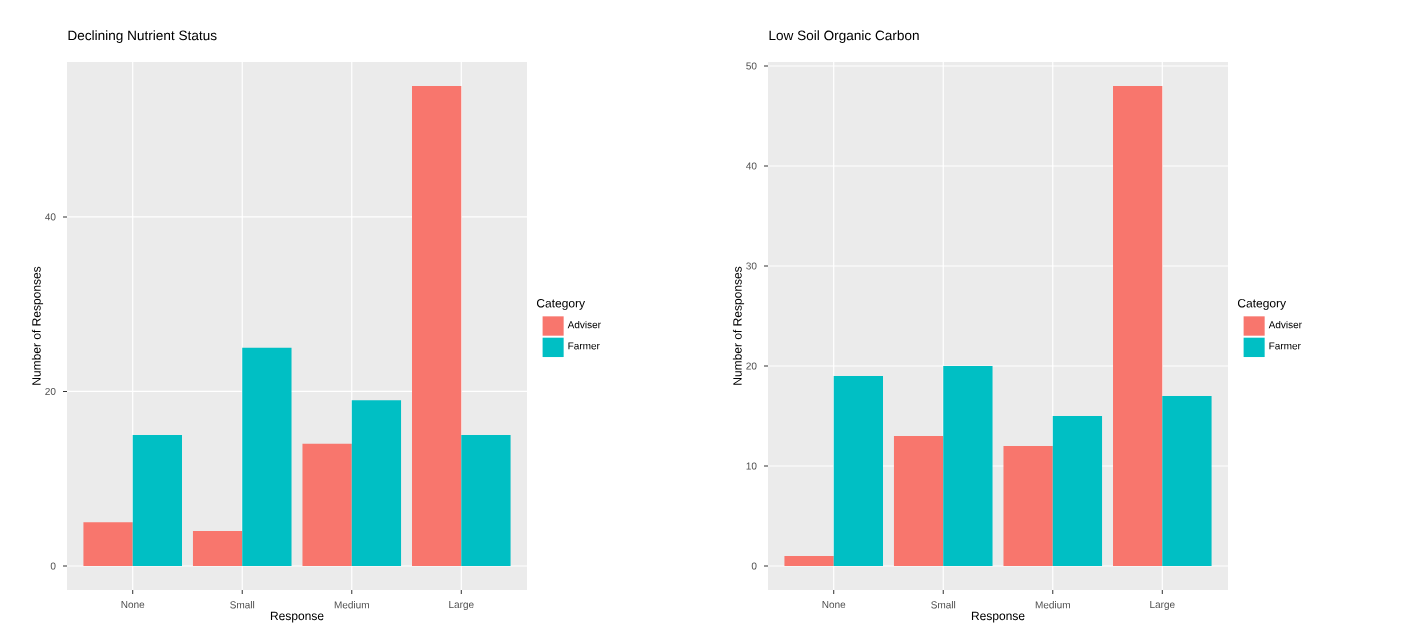 Image resolution: width=1402 pixels, height=643 pixels. What do you see at coordinates (751, 466) in the screenshot?
I see `y-tick-label: 10` at bounding box center [751, 466].